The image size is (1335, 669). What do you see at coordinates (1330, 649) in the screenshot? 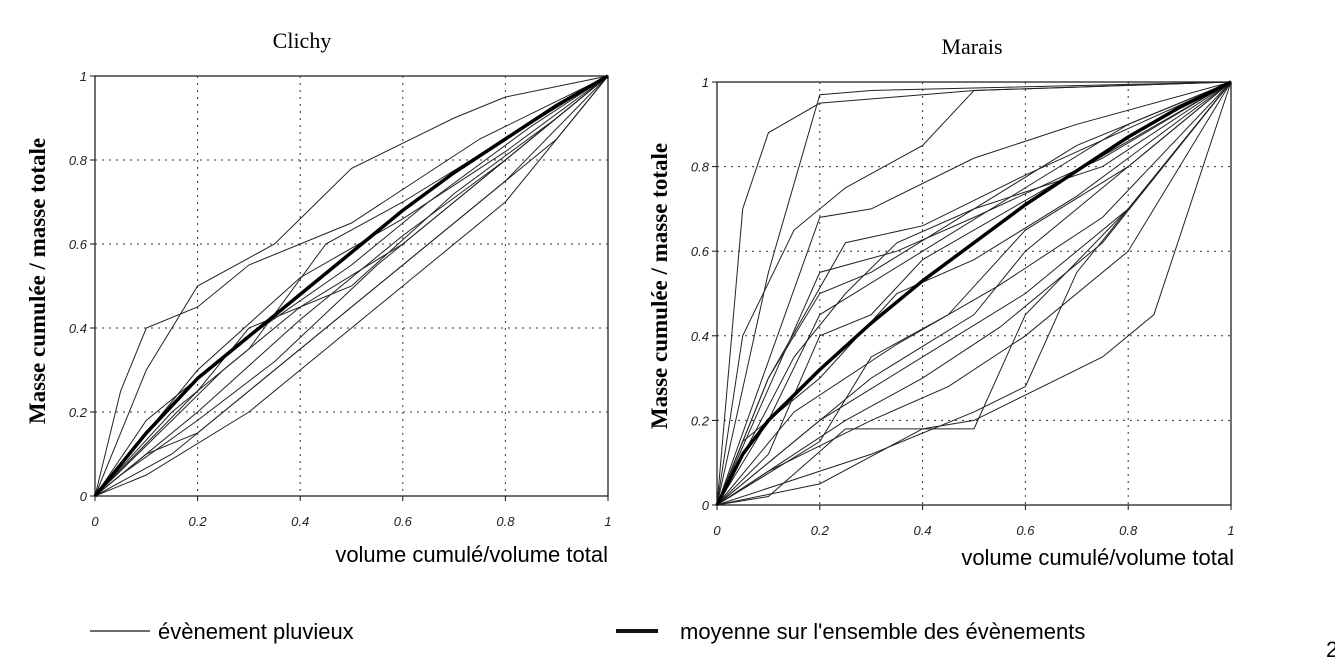
I see `page-number: 2` at bounding box center [1330, 649].